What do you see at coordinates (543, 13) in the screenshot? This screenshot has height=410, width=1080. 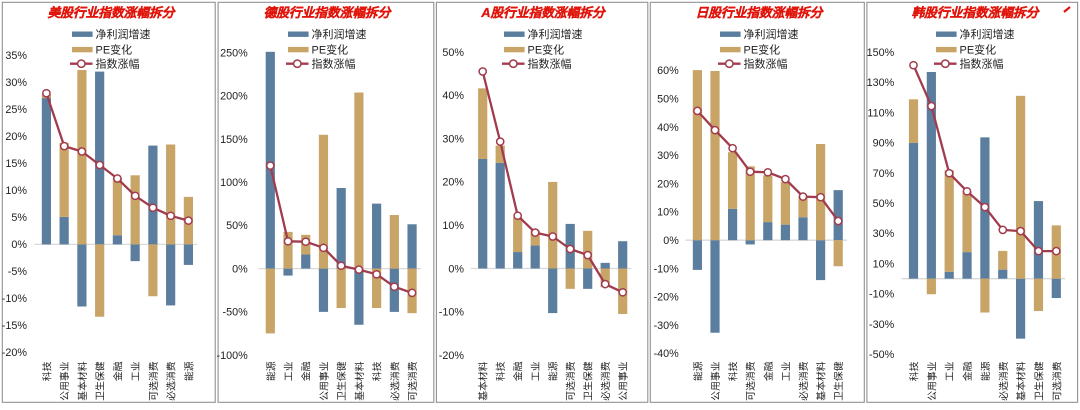 I see `svg-text: A股行业指数涨幅拆分` at bounding box center [543, 13].